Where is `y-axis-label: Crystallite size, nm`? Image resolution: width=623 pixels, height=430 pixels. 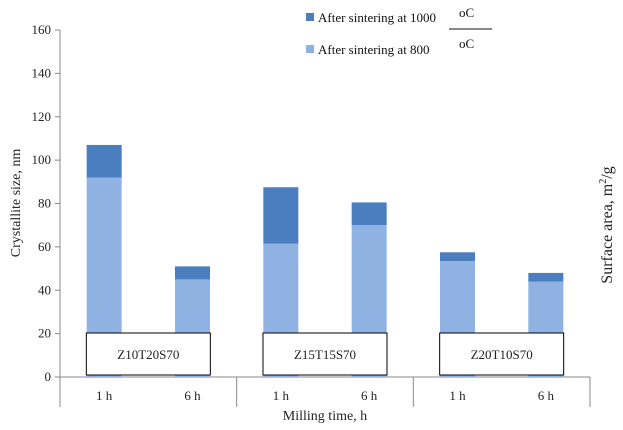
y-axis-label: Crystallite size, nm is located at coordinates (16, 203).